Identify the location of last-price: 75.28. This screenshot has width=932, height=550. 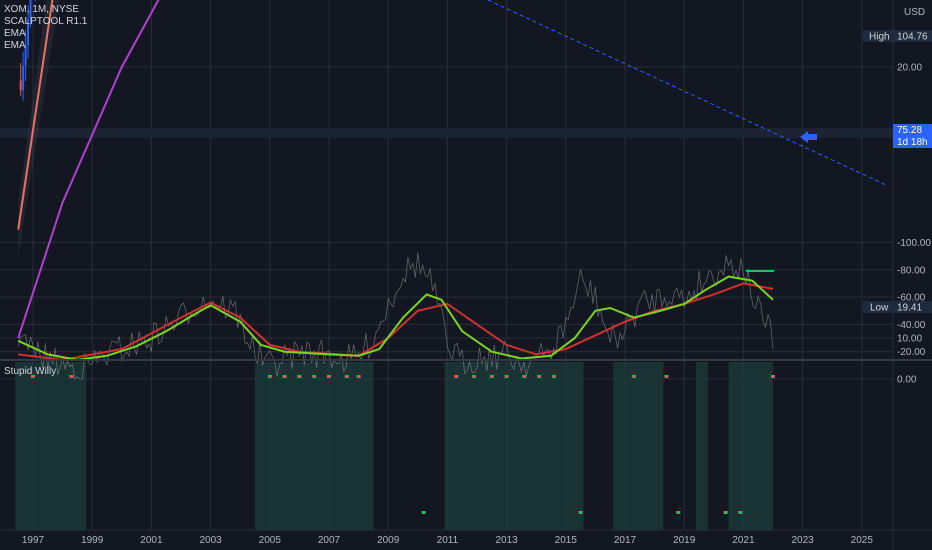
(909, 130).